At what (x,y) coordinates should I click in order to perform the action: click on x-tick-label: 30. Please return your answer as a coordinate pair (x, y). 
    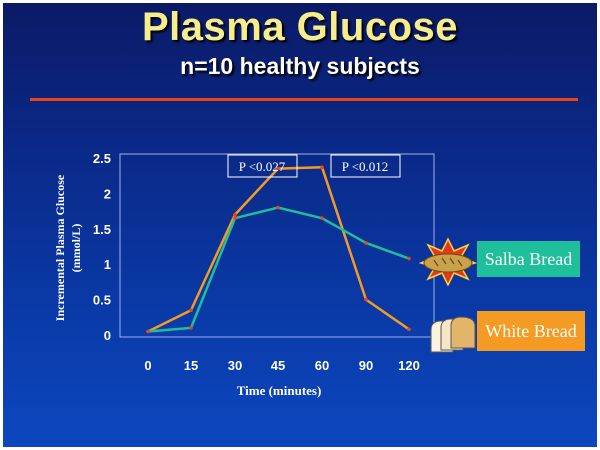
    Looking at the image, I should click on (235, 365).